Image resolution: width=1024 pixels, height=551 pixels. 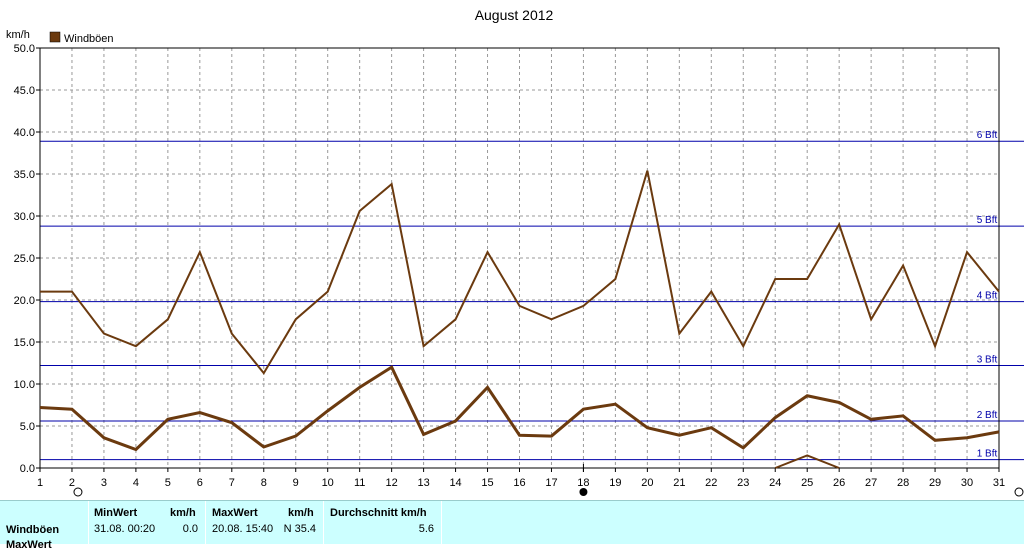 I want to click on max-value: N 35.4, so click(x=299, y=529).